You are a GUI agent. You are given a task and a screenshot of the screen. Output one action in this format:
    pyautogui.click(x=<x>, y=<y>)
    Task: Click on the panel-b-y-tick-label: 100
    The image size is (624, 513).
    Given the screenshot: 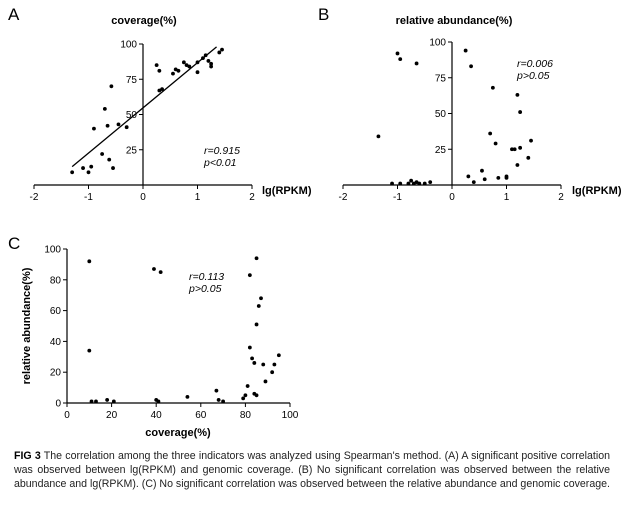 What is the action you would take?
    pyautogui.click(x=437, y=43)
    